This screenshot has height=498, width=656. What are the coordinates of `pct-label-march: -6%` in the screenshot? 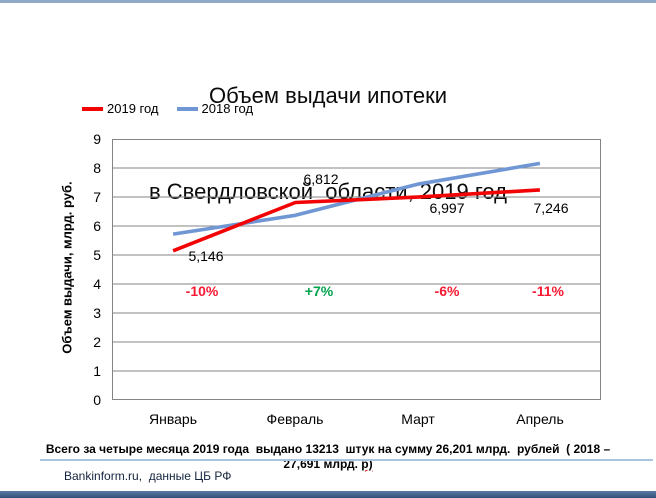 It's located at (447, 291).